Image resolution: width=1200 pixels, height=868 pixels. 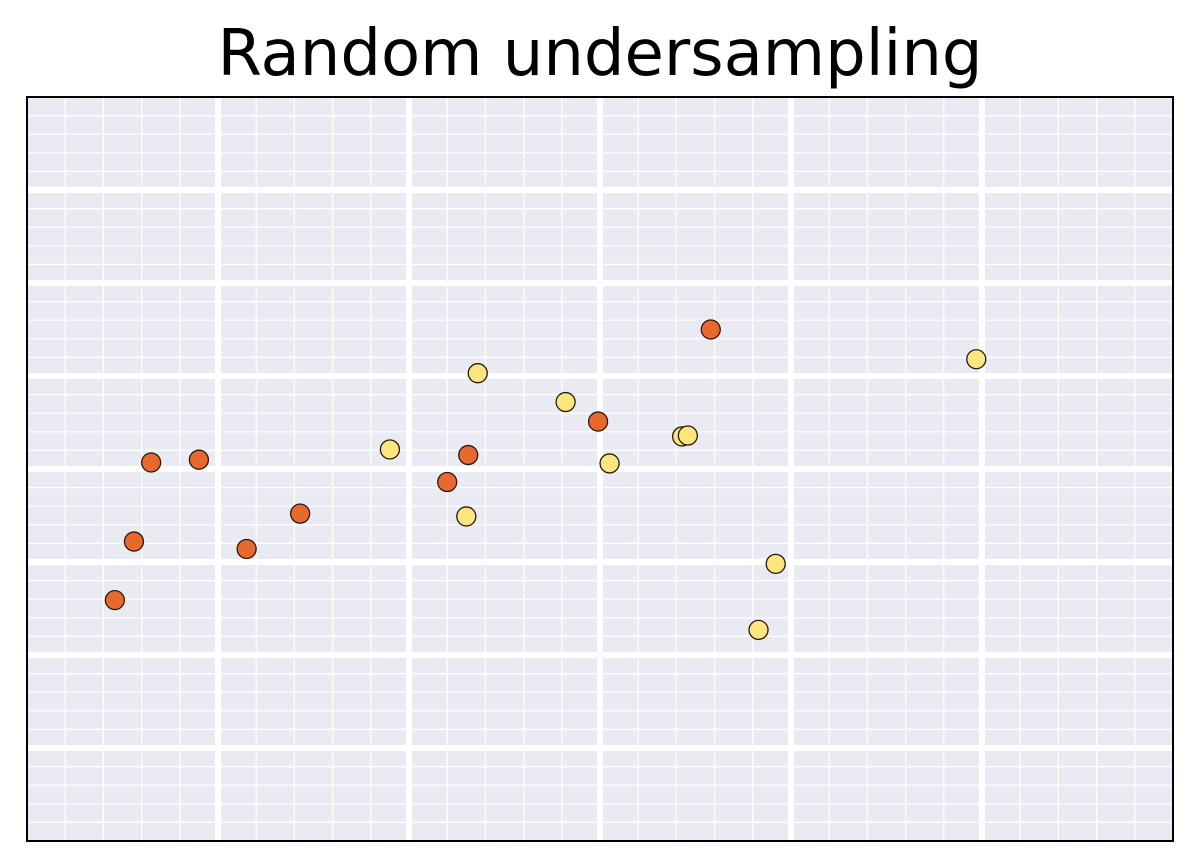 I want to click on chart-title: Random undersampling, so click(x=600, y=54).